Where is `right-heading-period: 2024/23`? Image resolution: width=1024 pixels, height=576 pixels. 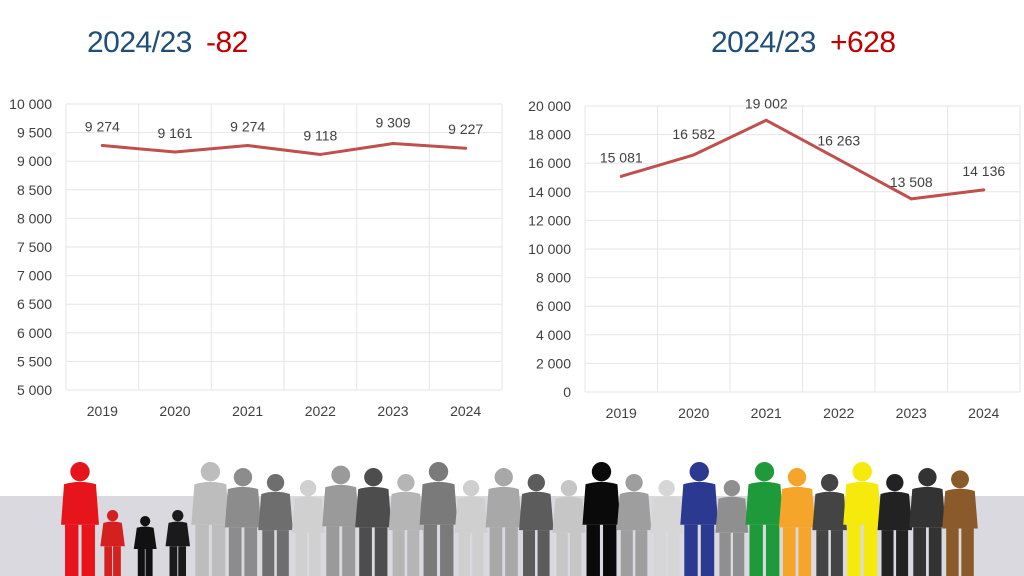
right-heading-period: 2024/23 is located at coordinates (763, 42).